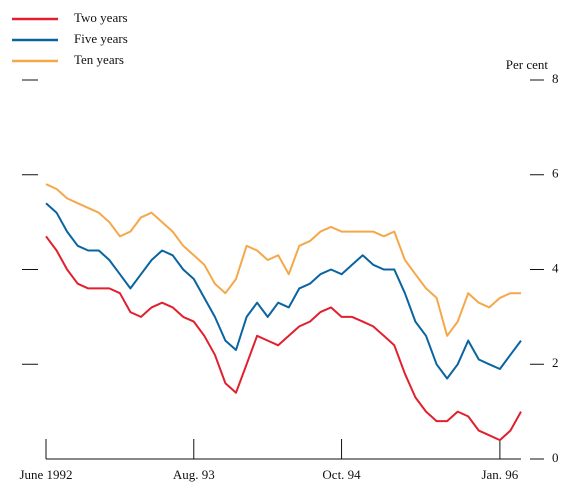 The height and width of the screenshot is (493, 567). What do you see at coordinates (555, 173) in the screenshot?
I see `y-tick-label: 6` at bounding box center [555, 173].